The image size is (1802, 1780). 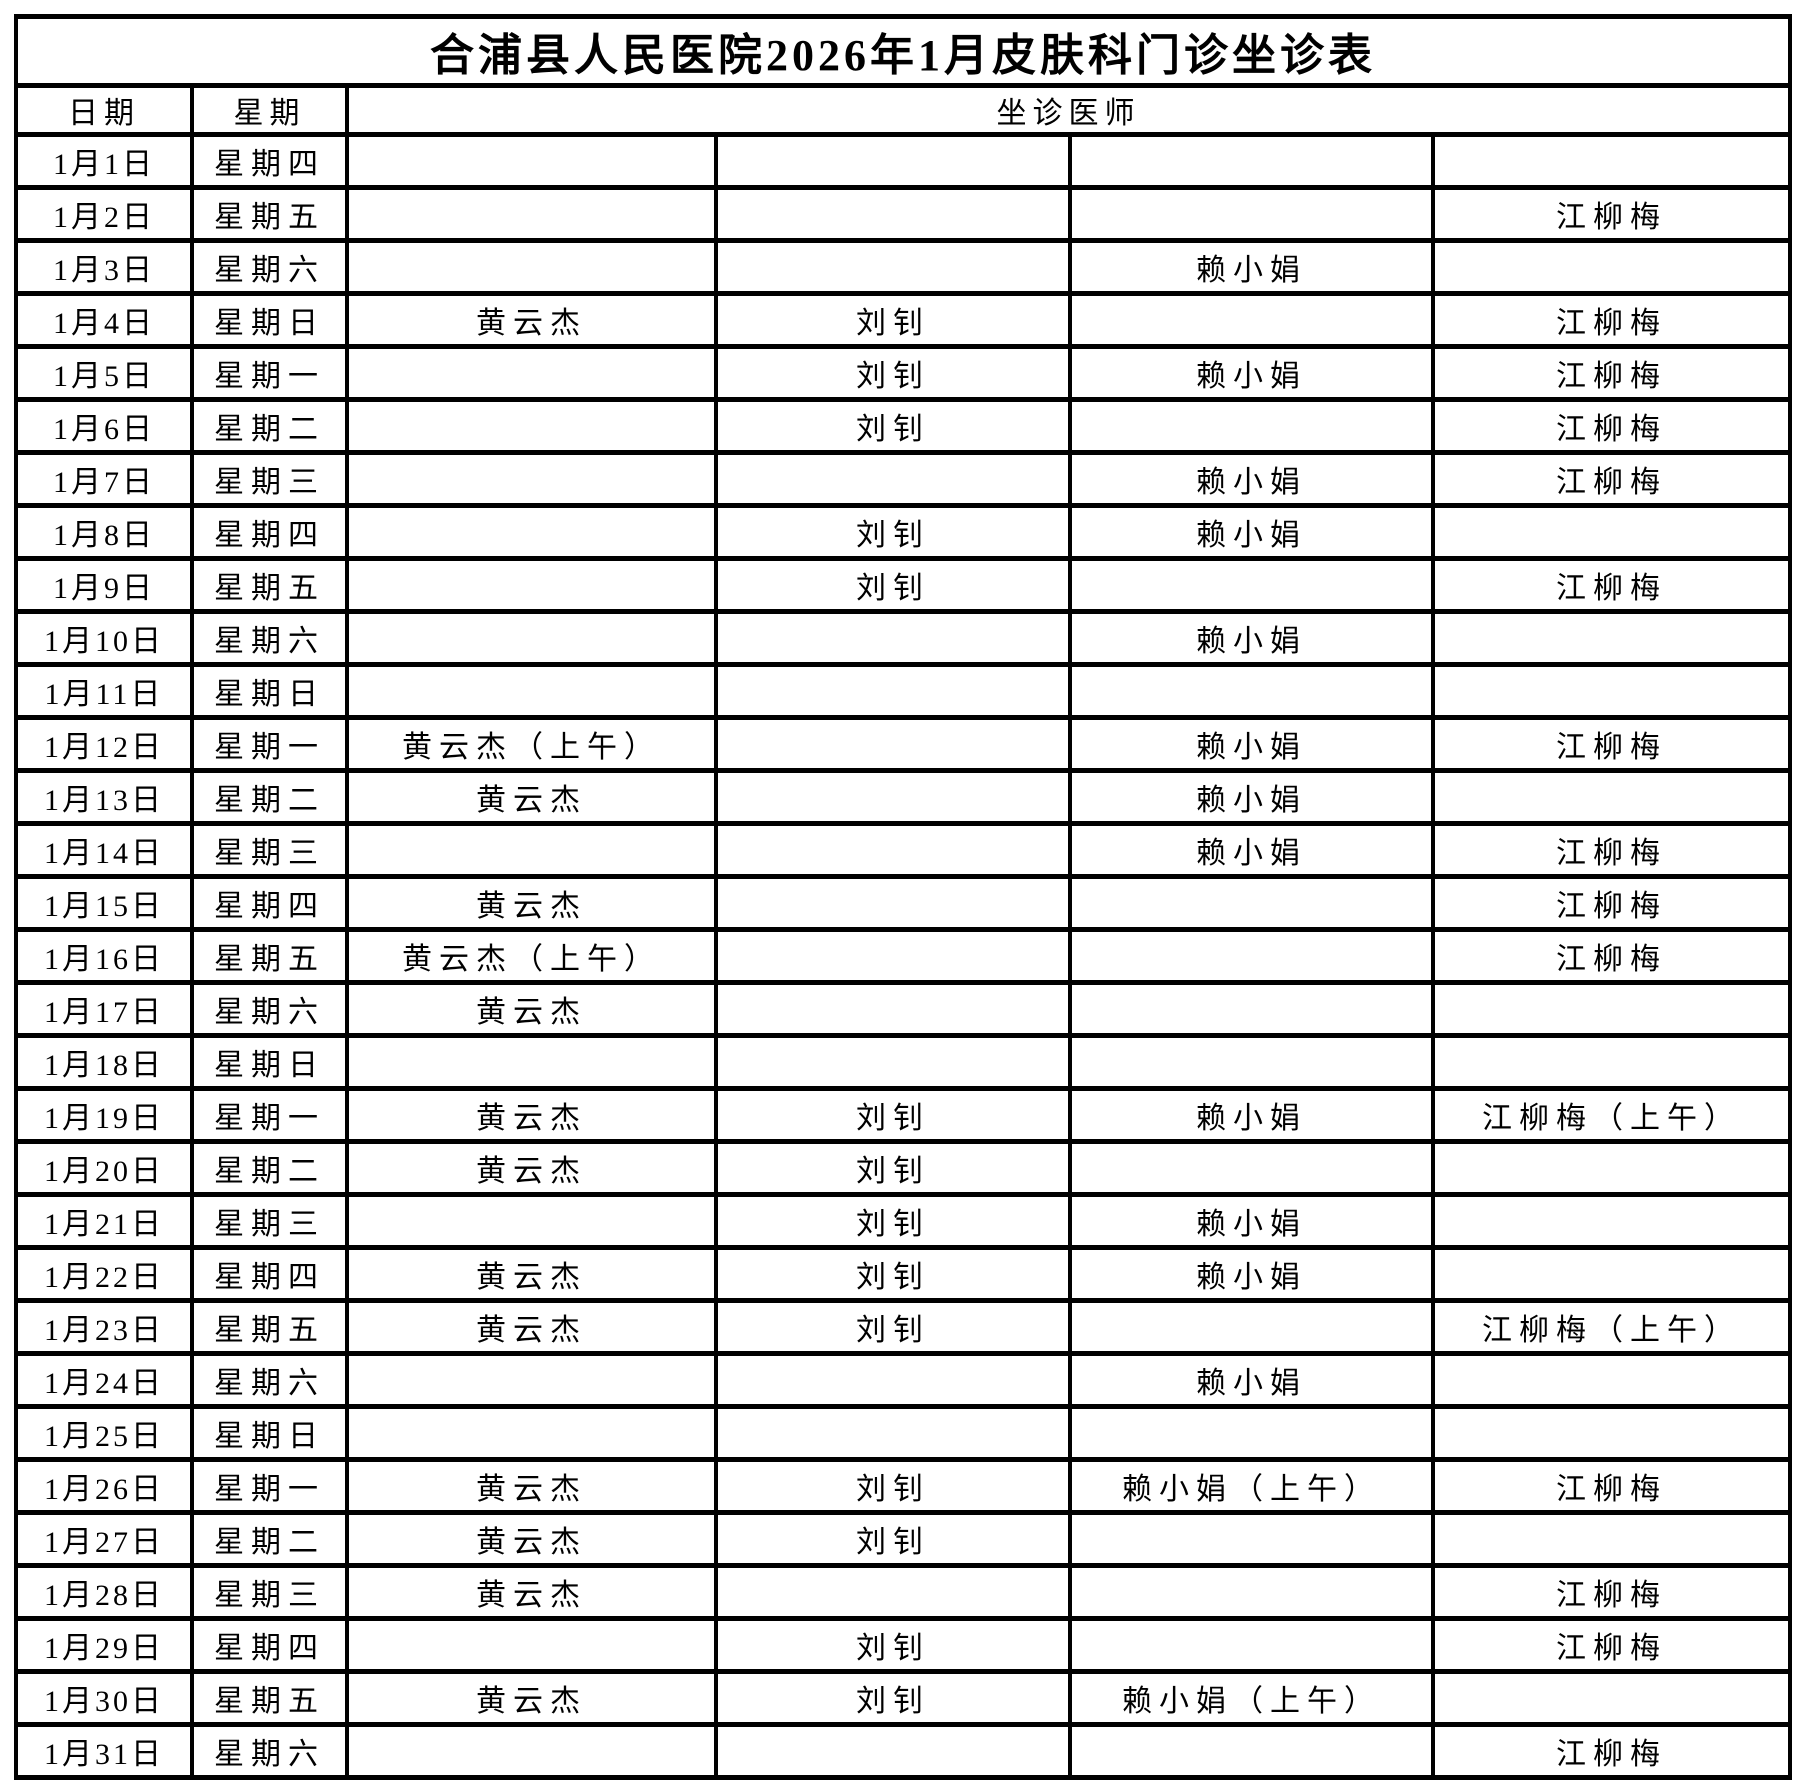 What do you see at coordinates (269, 1115) in the screenshot?
I see `weekday-cell: 星期一` at bounding box center [269, 1115].